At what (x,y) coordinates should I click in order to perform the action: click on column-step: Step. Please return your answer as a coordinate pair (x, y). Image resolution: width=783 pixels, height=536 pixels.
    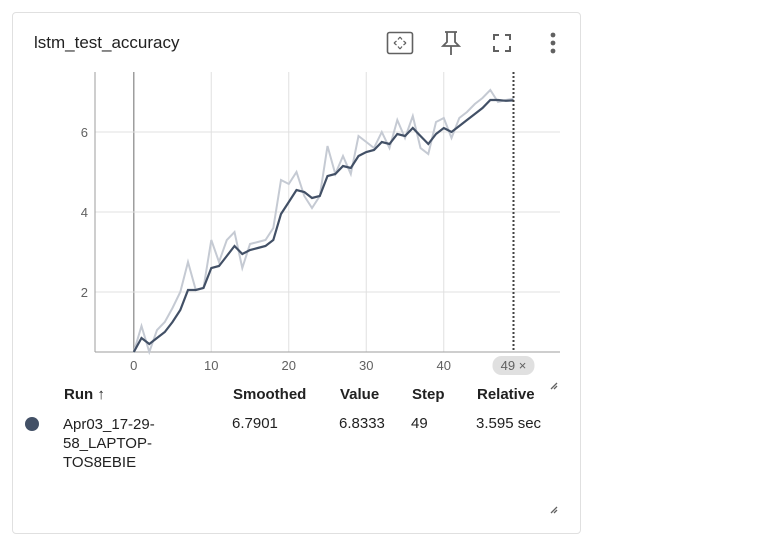
    Looking at the image, I should click on (428, 394).